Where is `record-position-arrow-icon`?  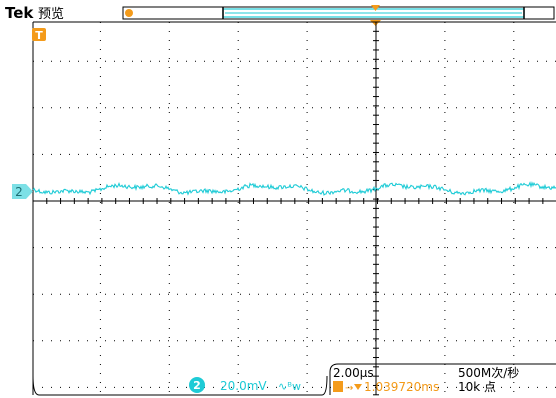
record-position-arrow-icon is located at coordinates (375, 8).